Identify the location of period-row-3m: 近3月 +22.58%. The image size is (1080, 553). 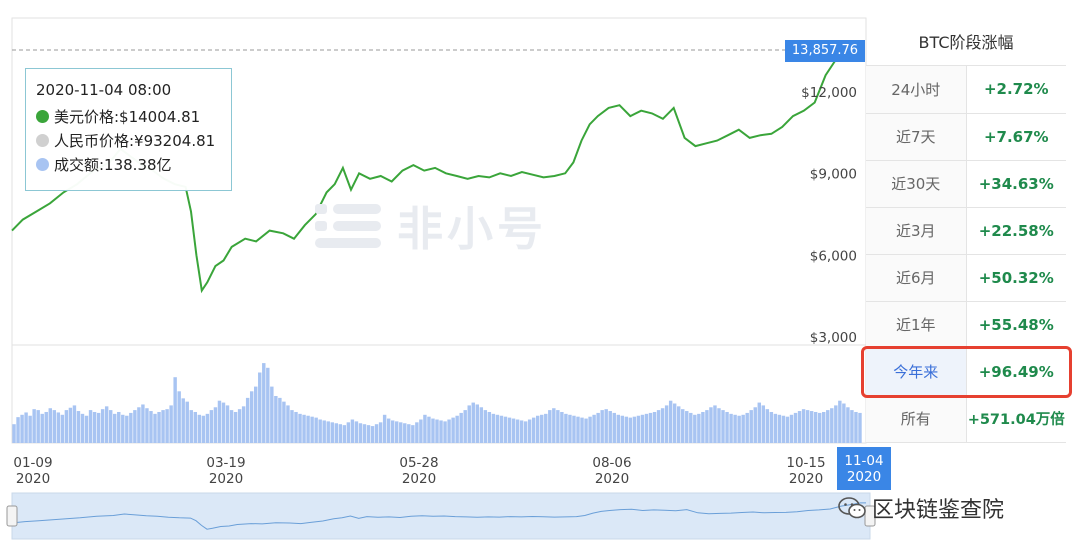
(966, 231).